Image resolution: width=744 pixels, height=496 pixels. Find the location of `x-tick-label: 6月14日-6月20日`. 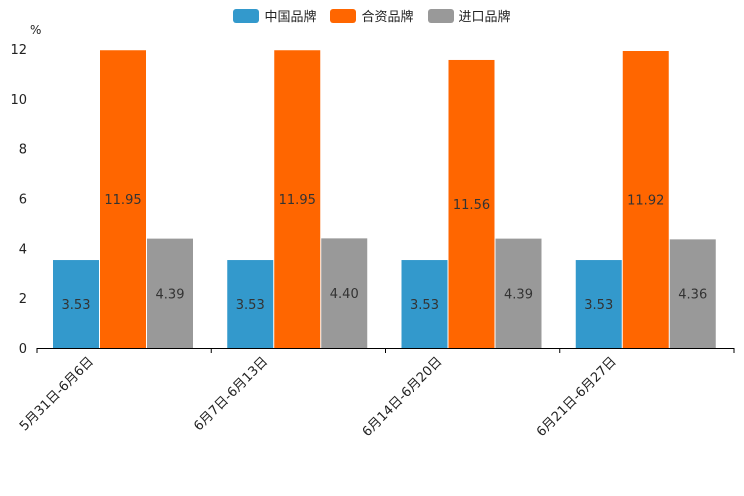

x-tick-label: 6月14日-6月20日 is located at coordinates (403, 397).